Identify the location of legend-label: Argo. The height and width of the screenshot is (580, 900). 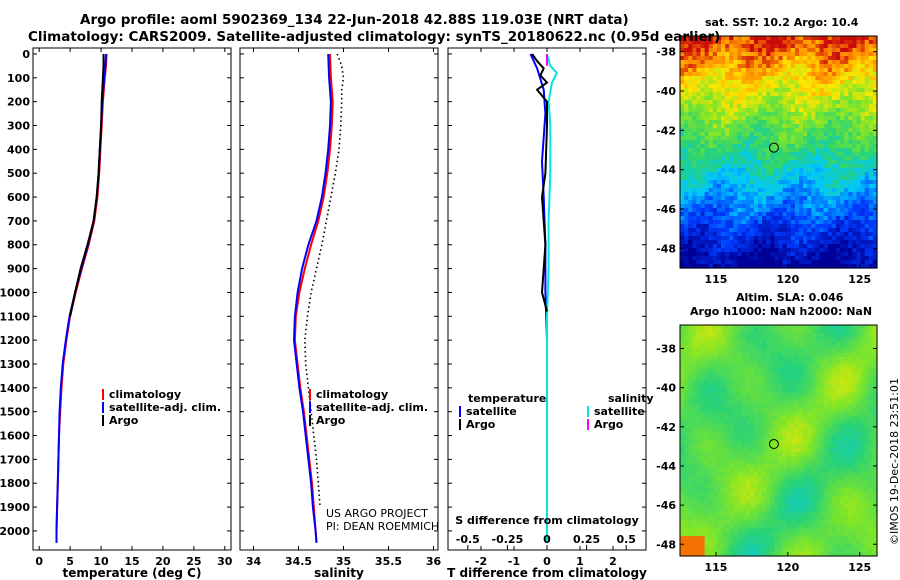
(124, 420).